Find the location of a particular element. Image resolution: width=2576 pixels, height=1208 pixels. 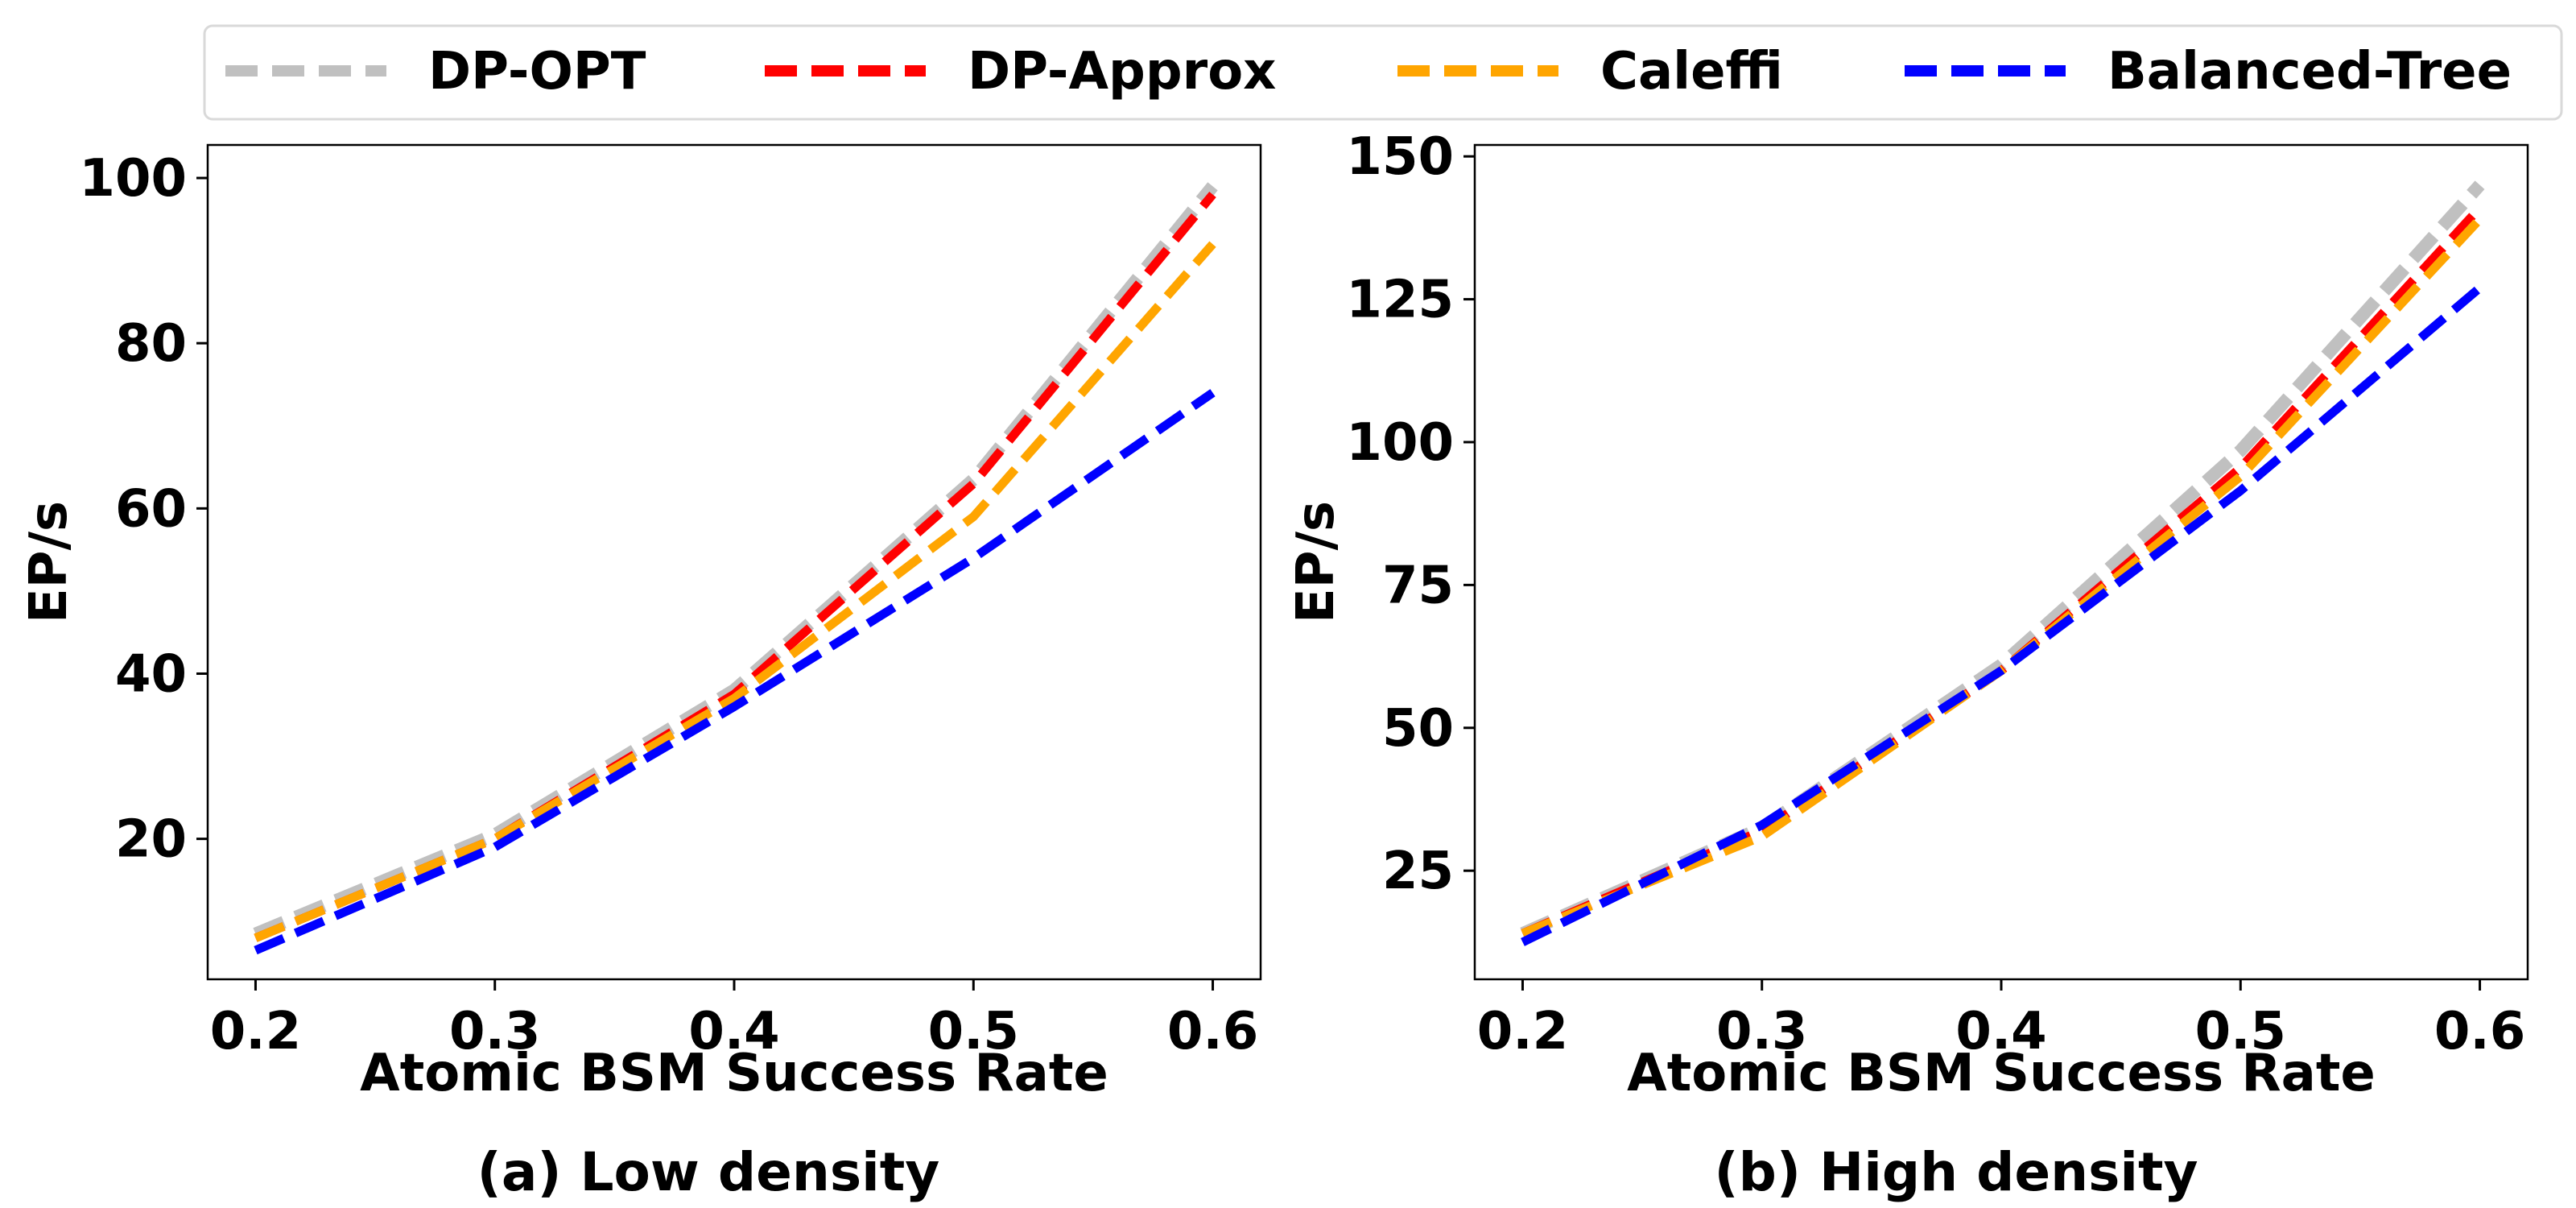

y-tick-label: 125 is located at coordinates (1400, 301).